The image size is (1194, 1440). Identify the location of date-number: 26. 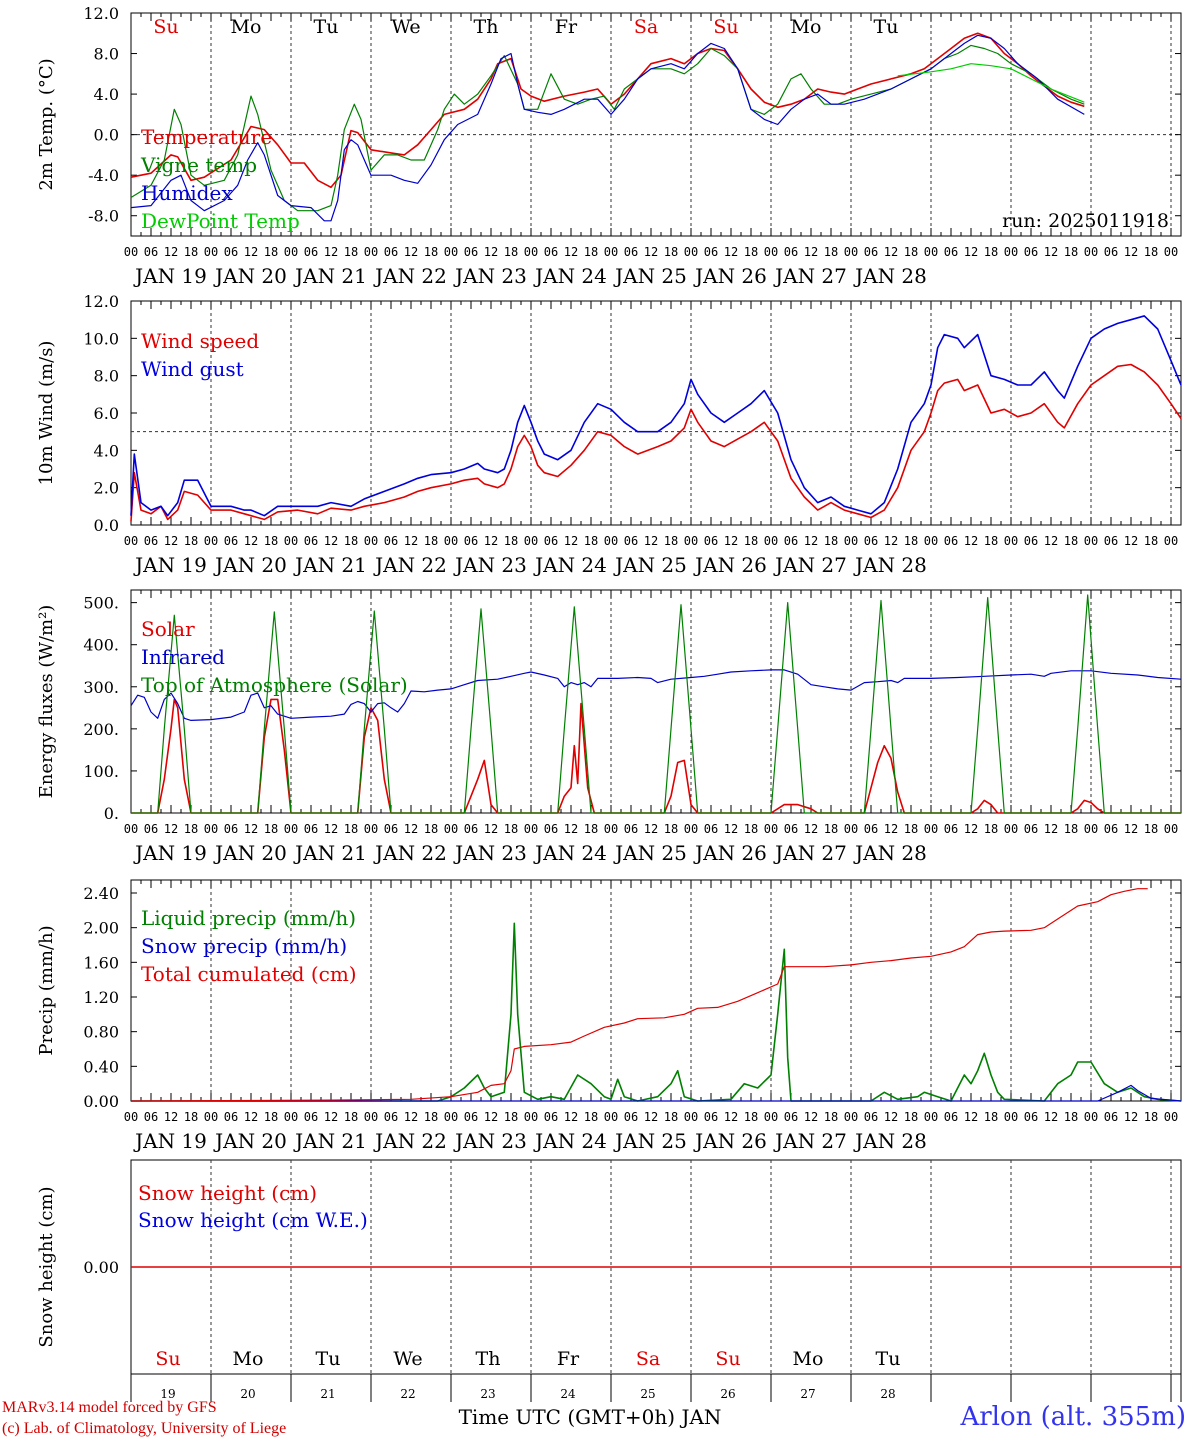
(727, 1394).